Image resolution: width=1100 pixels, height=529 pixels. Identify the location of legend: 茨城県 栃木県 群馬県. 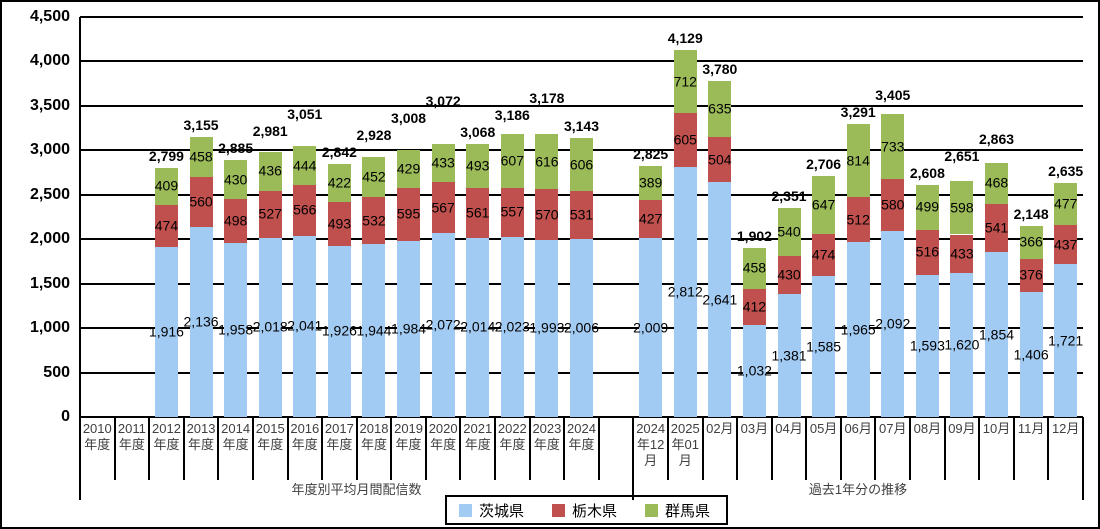
(587, 510).